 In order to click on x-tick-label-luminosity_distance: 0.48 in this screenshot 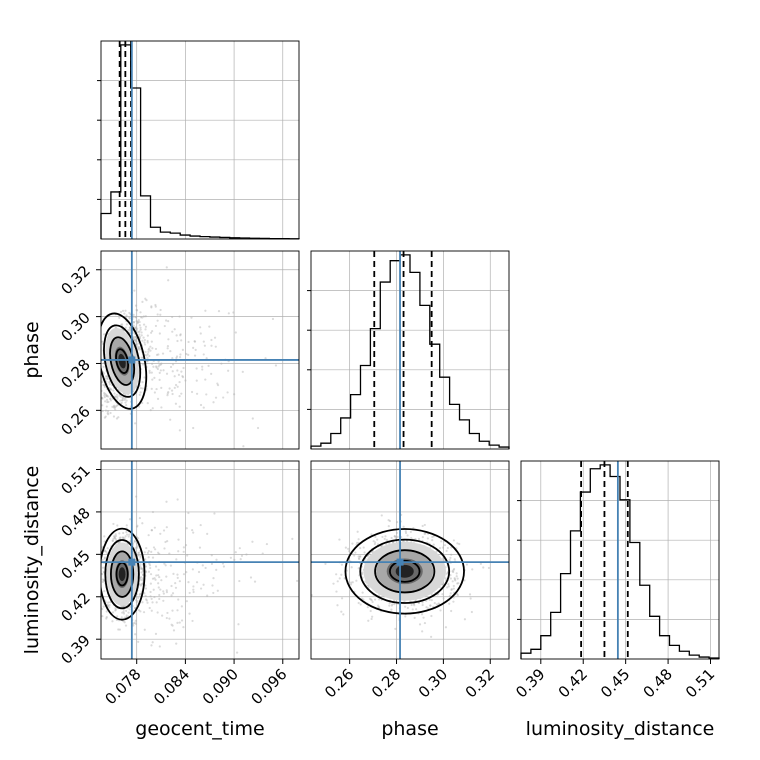, I will do `click(658, 683)`.